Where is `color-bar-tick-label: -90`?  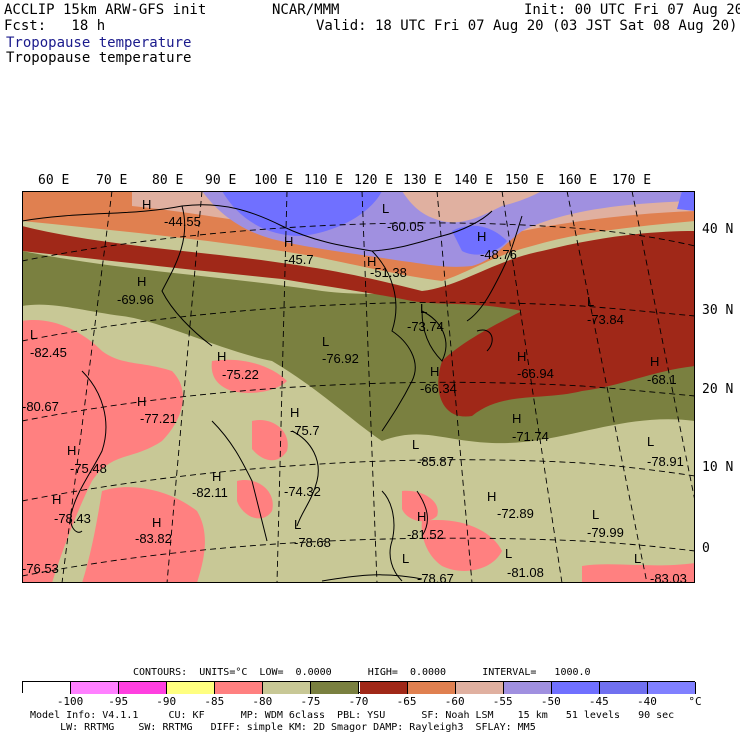 color-bar-tick-label: -90 is located at coordinates (166, 701).